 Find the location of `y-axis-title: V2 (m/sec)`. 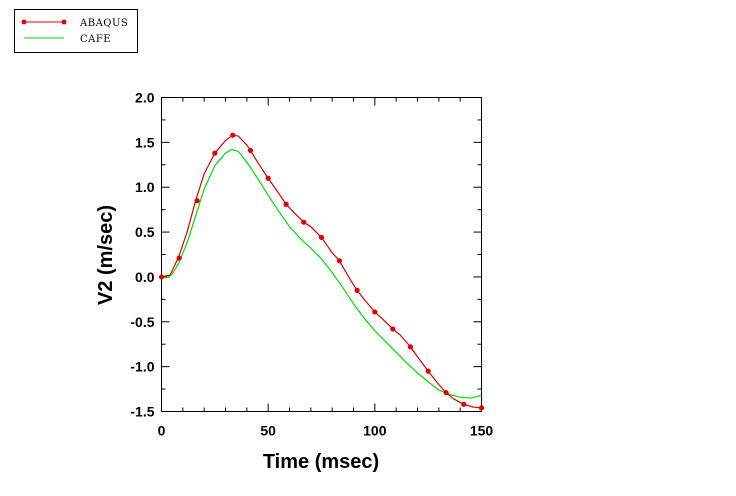

y-axis-title: V2 (m/sec) is located at coordinates (106, 255).